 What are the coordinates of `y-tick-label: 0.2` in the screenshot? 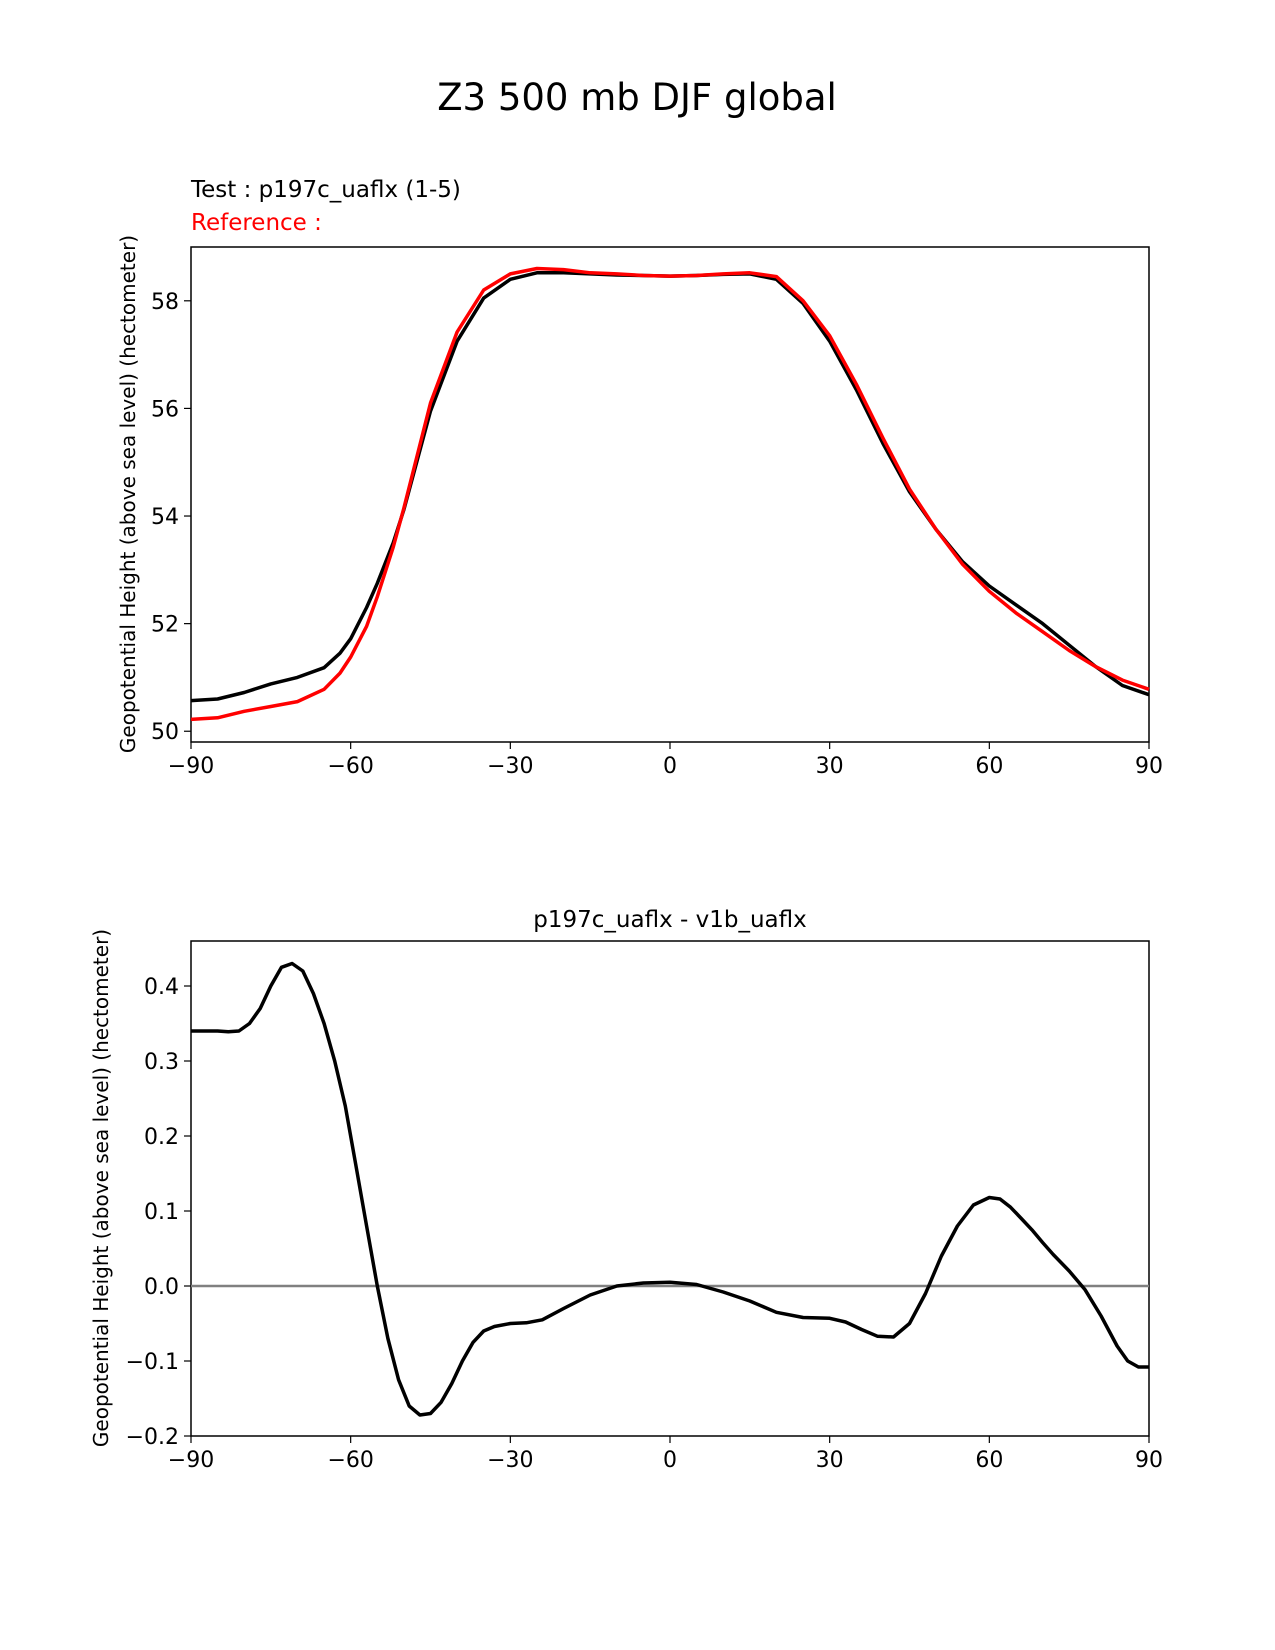 It's located at (161, 1137).